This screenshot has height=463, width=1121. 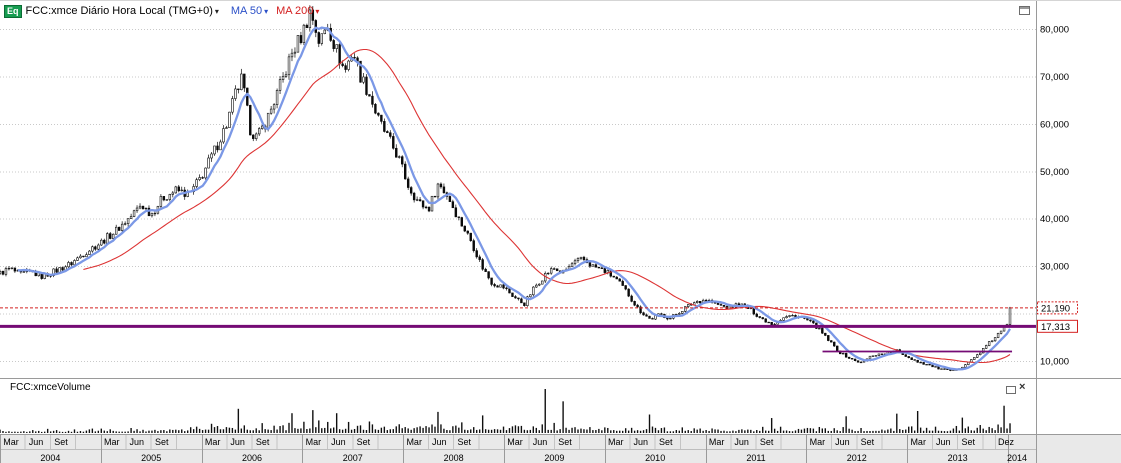 What do you see at coordinates (1017, 458) in the screenshot?
I see `svg-text: 2014` at bounding box center [1017, 458].